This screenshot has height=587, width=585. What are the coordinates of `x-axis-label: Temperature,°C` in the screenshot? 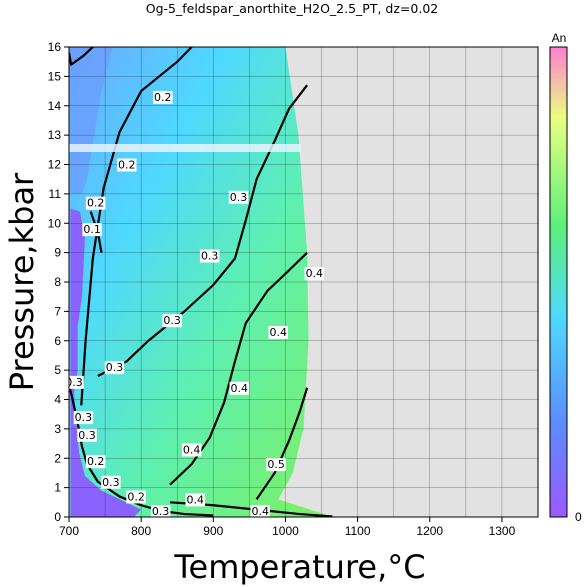 It's located at (299, 567).